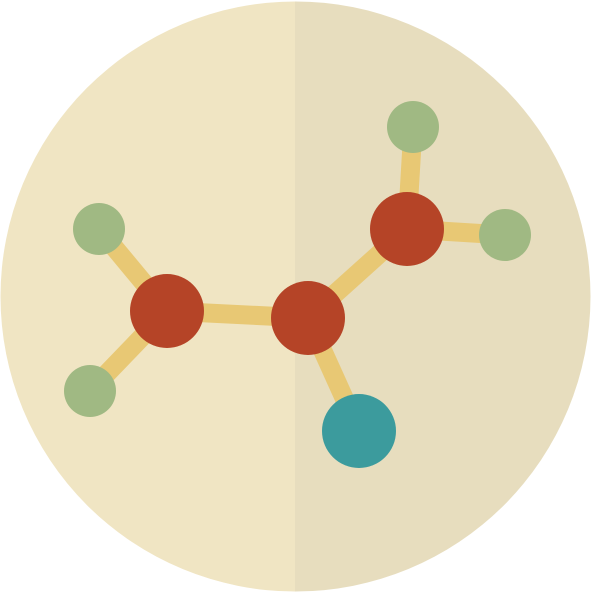 This screenshot has width=591, height=593. Describe the element at coordinates (359, 431) in the screenshot. I see `atom-x1` at that location.